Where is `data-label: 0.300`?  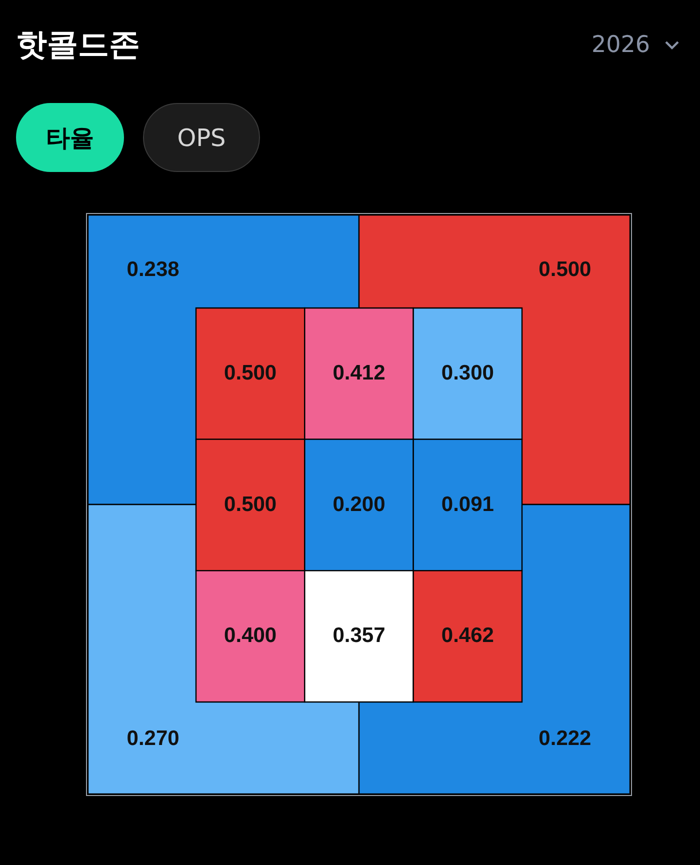
data-label: 0.300 is located at coordinates (467, 372).